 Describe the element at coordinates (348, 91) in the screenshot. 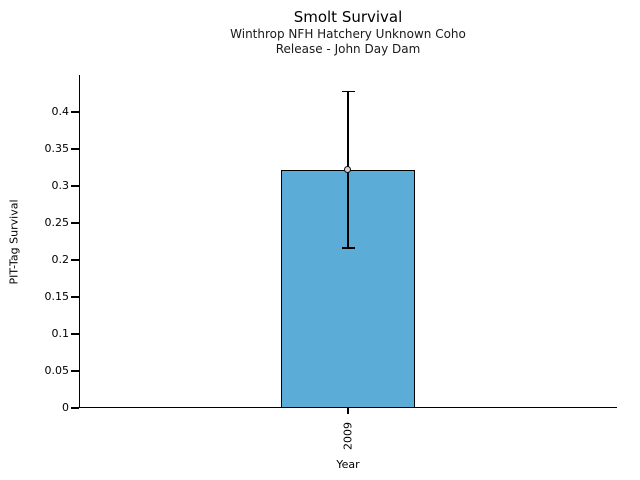

I see `error-bar-cap-top` at that location.